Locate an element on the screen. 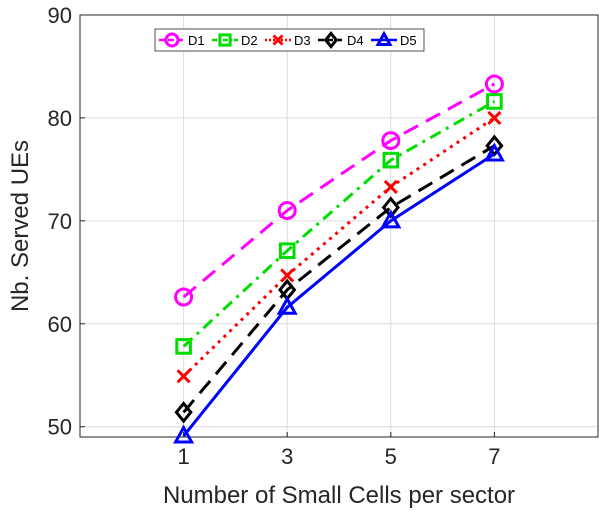 This screenshot has height=510, width=599. legend-item: D3 is located at coordinates (288, 40).